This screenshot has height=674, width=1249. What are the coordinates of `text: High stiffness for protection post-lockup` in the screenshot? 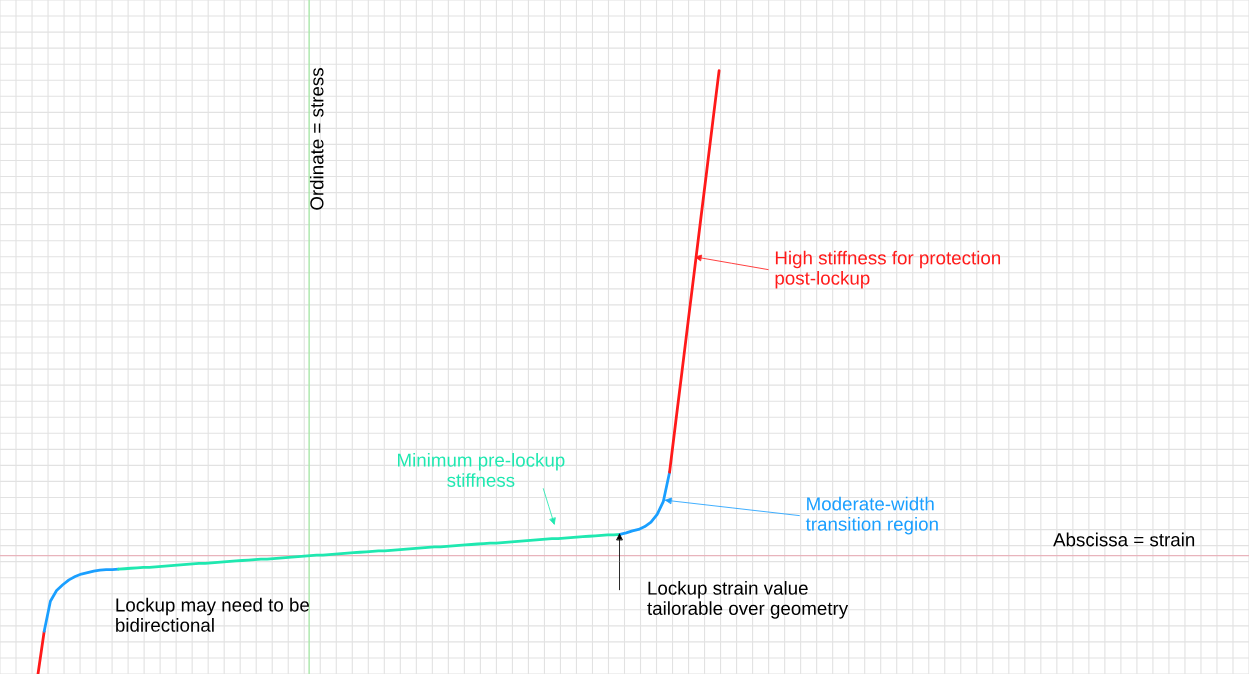 It's located at (888, 269).